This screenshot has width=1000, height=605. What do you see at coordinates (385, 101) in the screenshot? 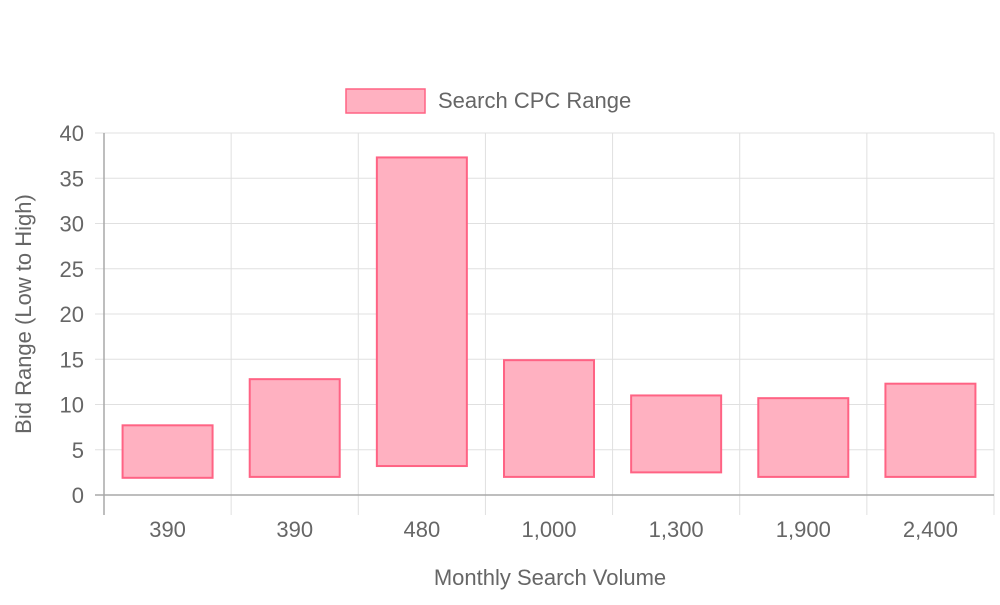
I see `legend-swatch` at bounding box center [385, 101].